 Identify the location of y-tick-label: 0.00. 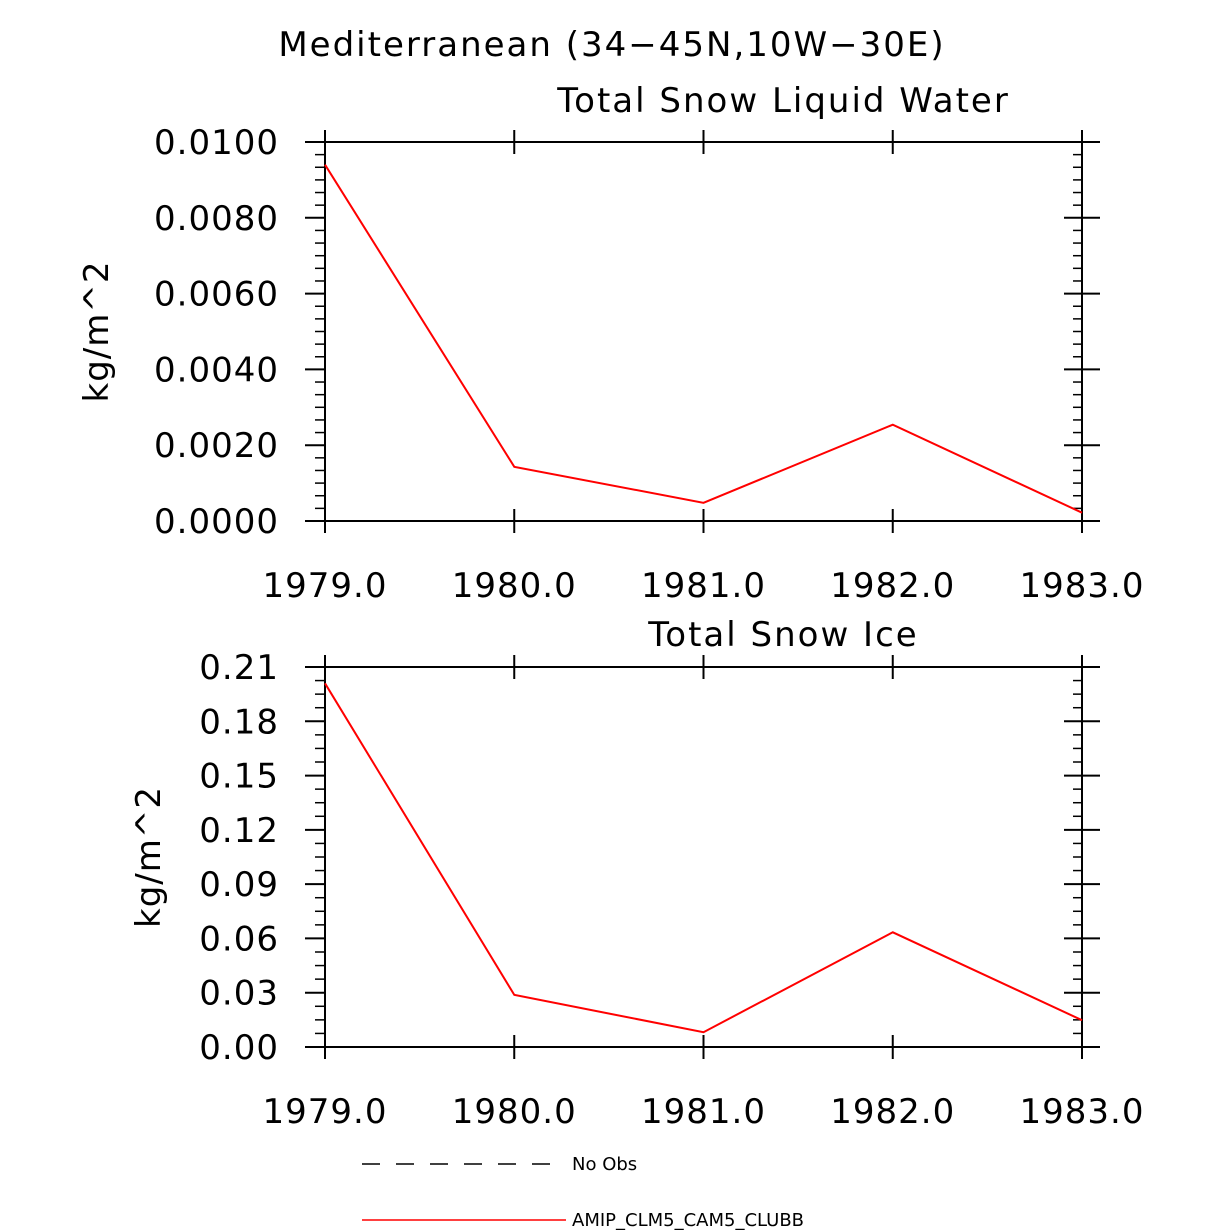
(239, 1048).